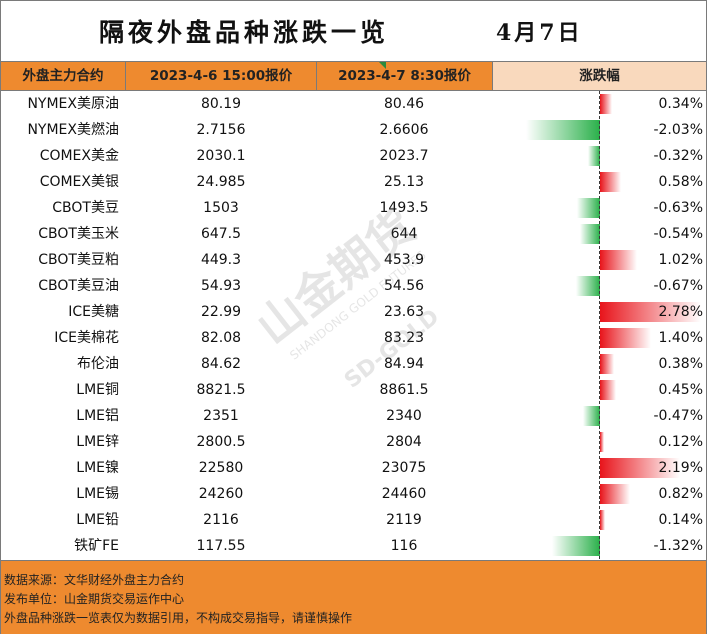  I want to click on table-row: LME铝 2351 2340 -0.47%, so click(353, 416).